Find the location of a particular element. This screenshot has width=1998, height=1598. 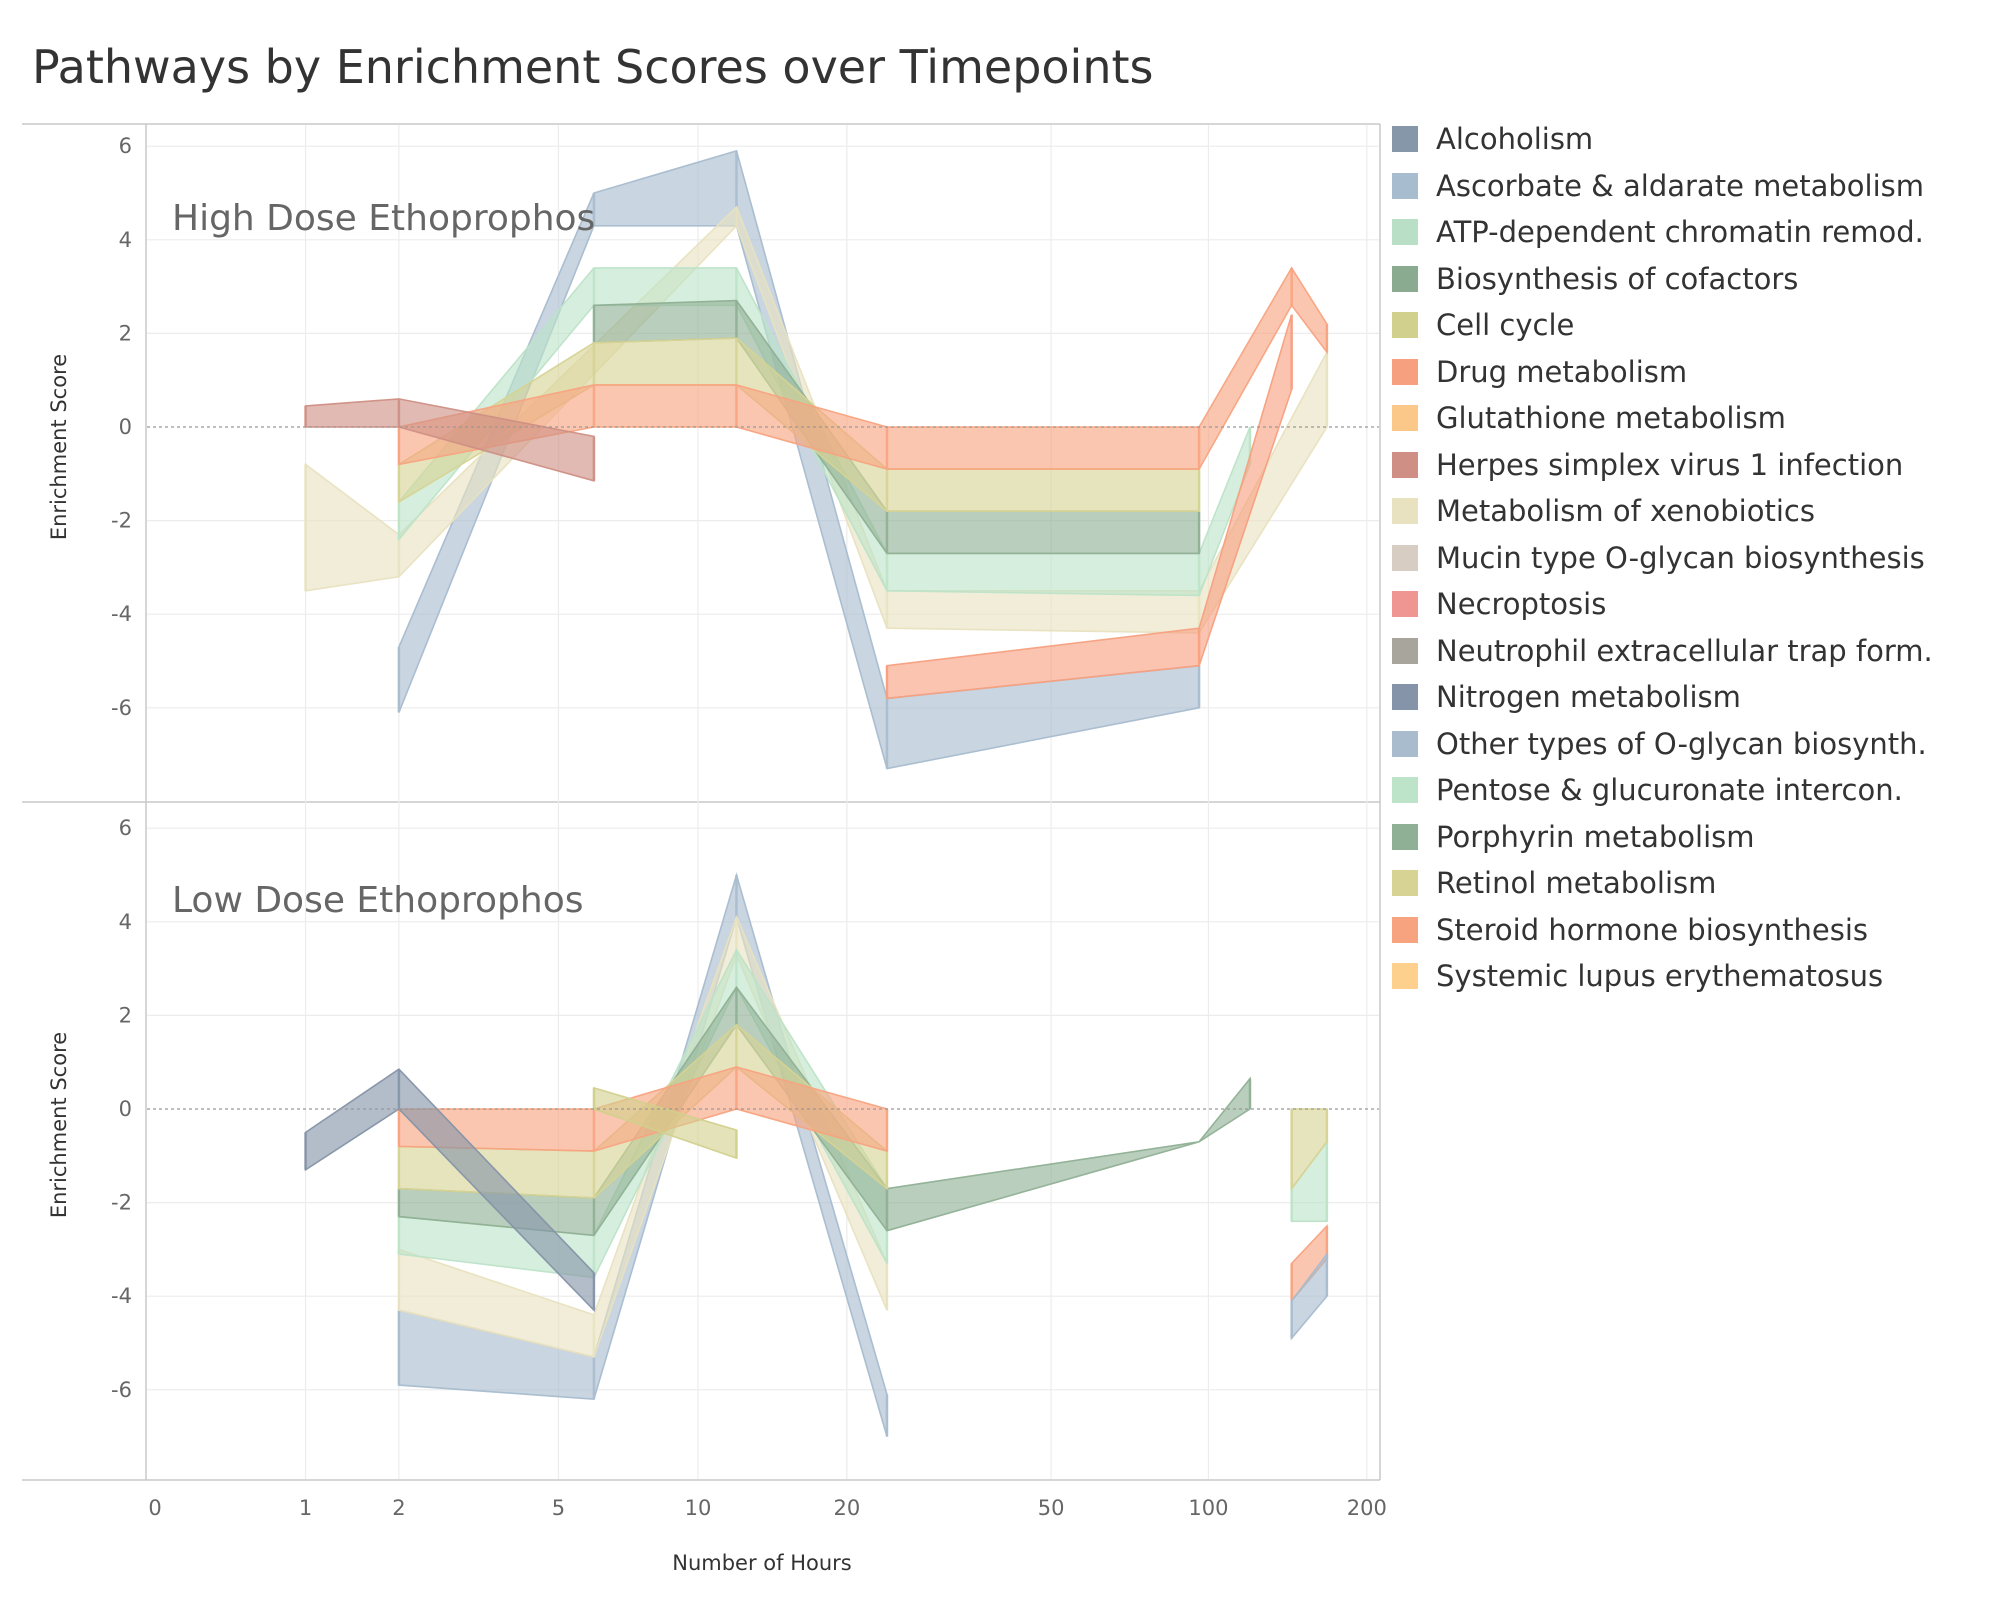

legend-item: Glutathione metabolism is located at coordinates (1692, 418).